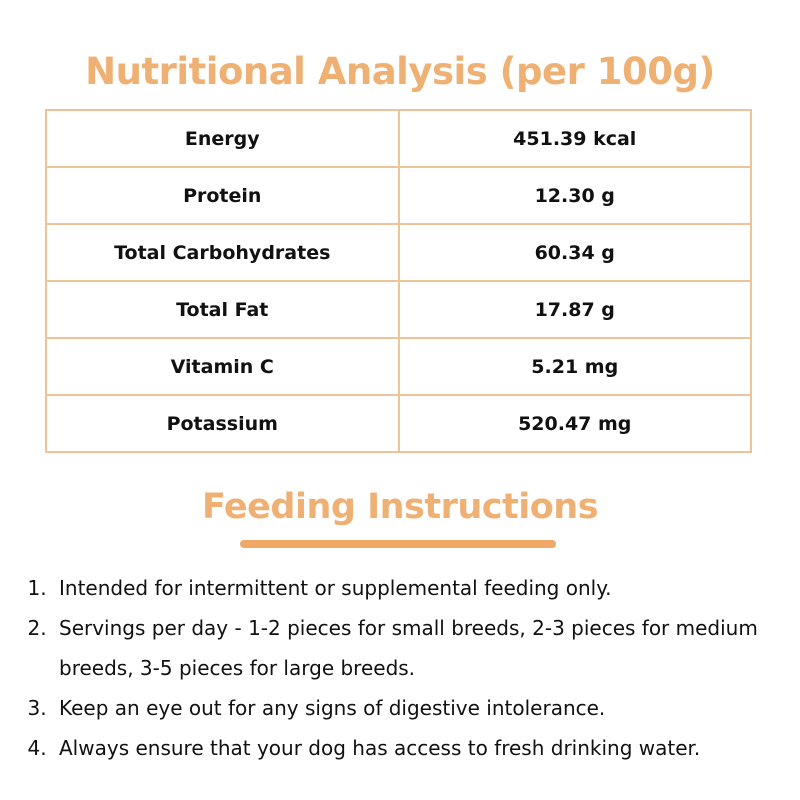 The width and height of the screenshot is (800, 800). Describe the element at coordinates (574, 252) in the screenshot. I see `value: 60.34 g` at that location.